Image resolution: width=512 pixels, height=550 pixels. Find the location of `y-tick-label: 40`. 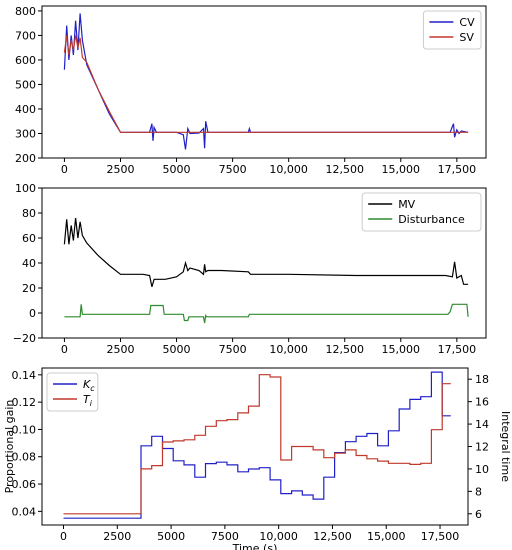

y-tick-label: 40 is located at coordinates (29, 263).